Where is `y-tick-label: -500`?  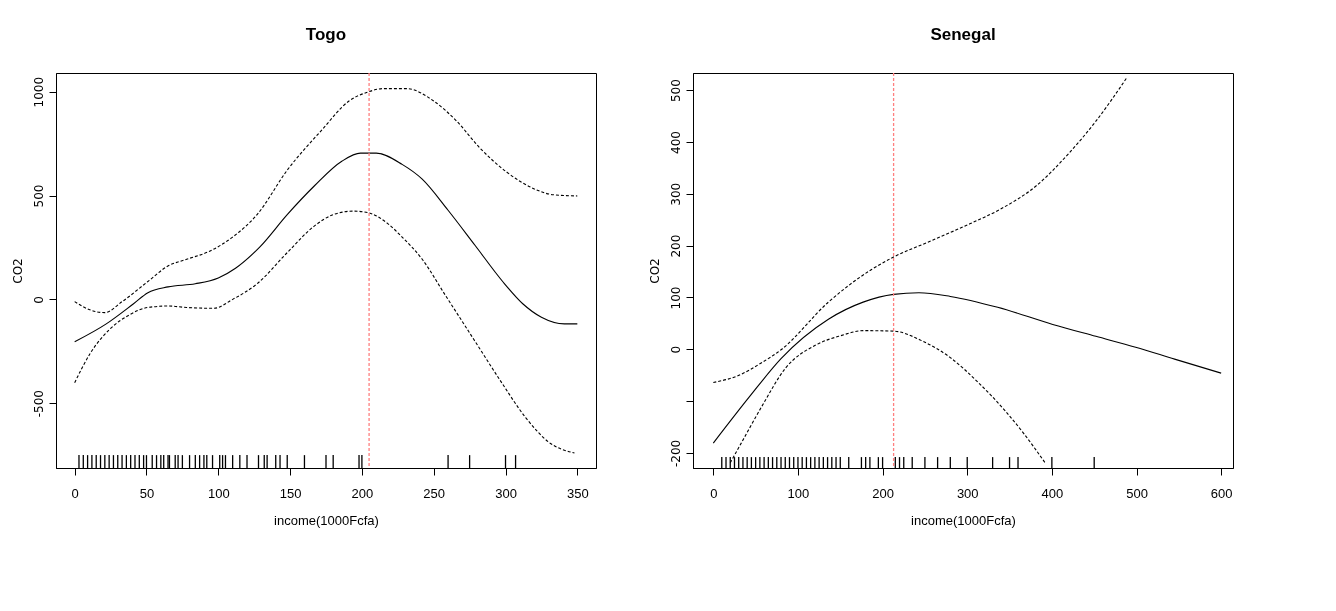
y-tick-label: -500 is located at coordinates (38, 404).